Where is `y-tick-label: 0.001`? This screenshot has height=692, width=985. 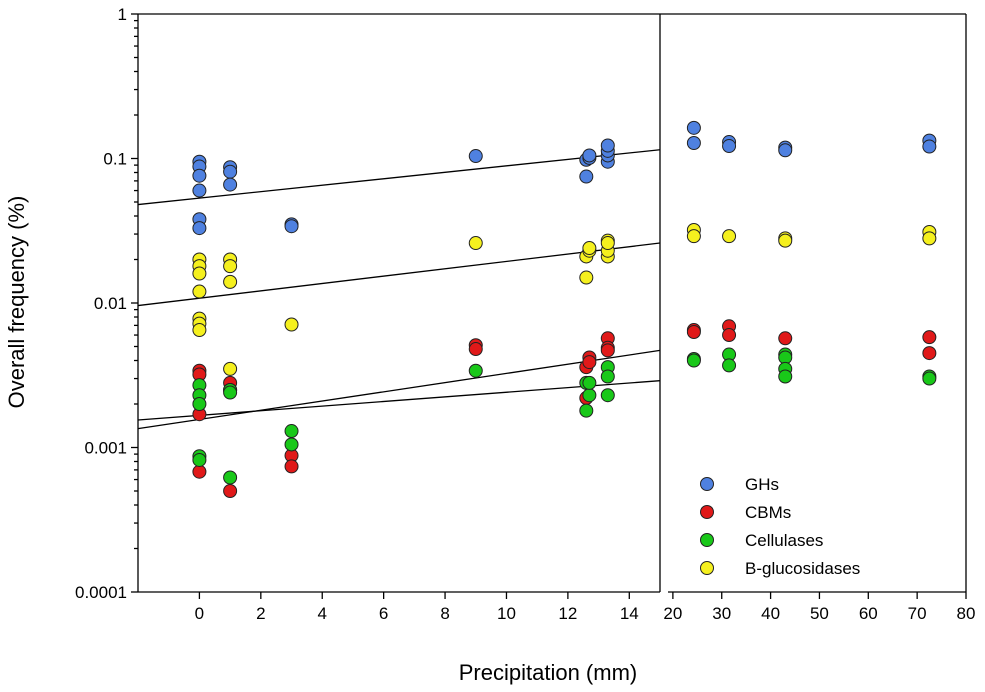 y-tick-label: 0.001 is located at coordinates (105, 448).